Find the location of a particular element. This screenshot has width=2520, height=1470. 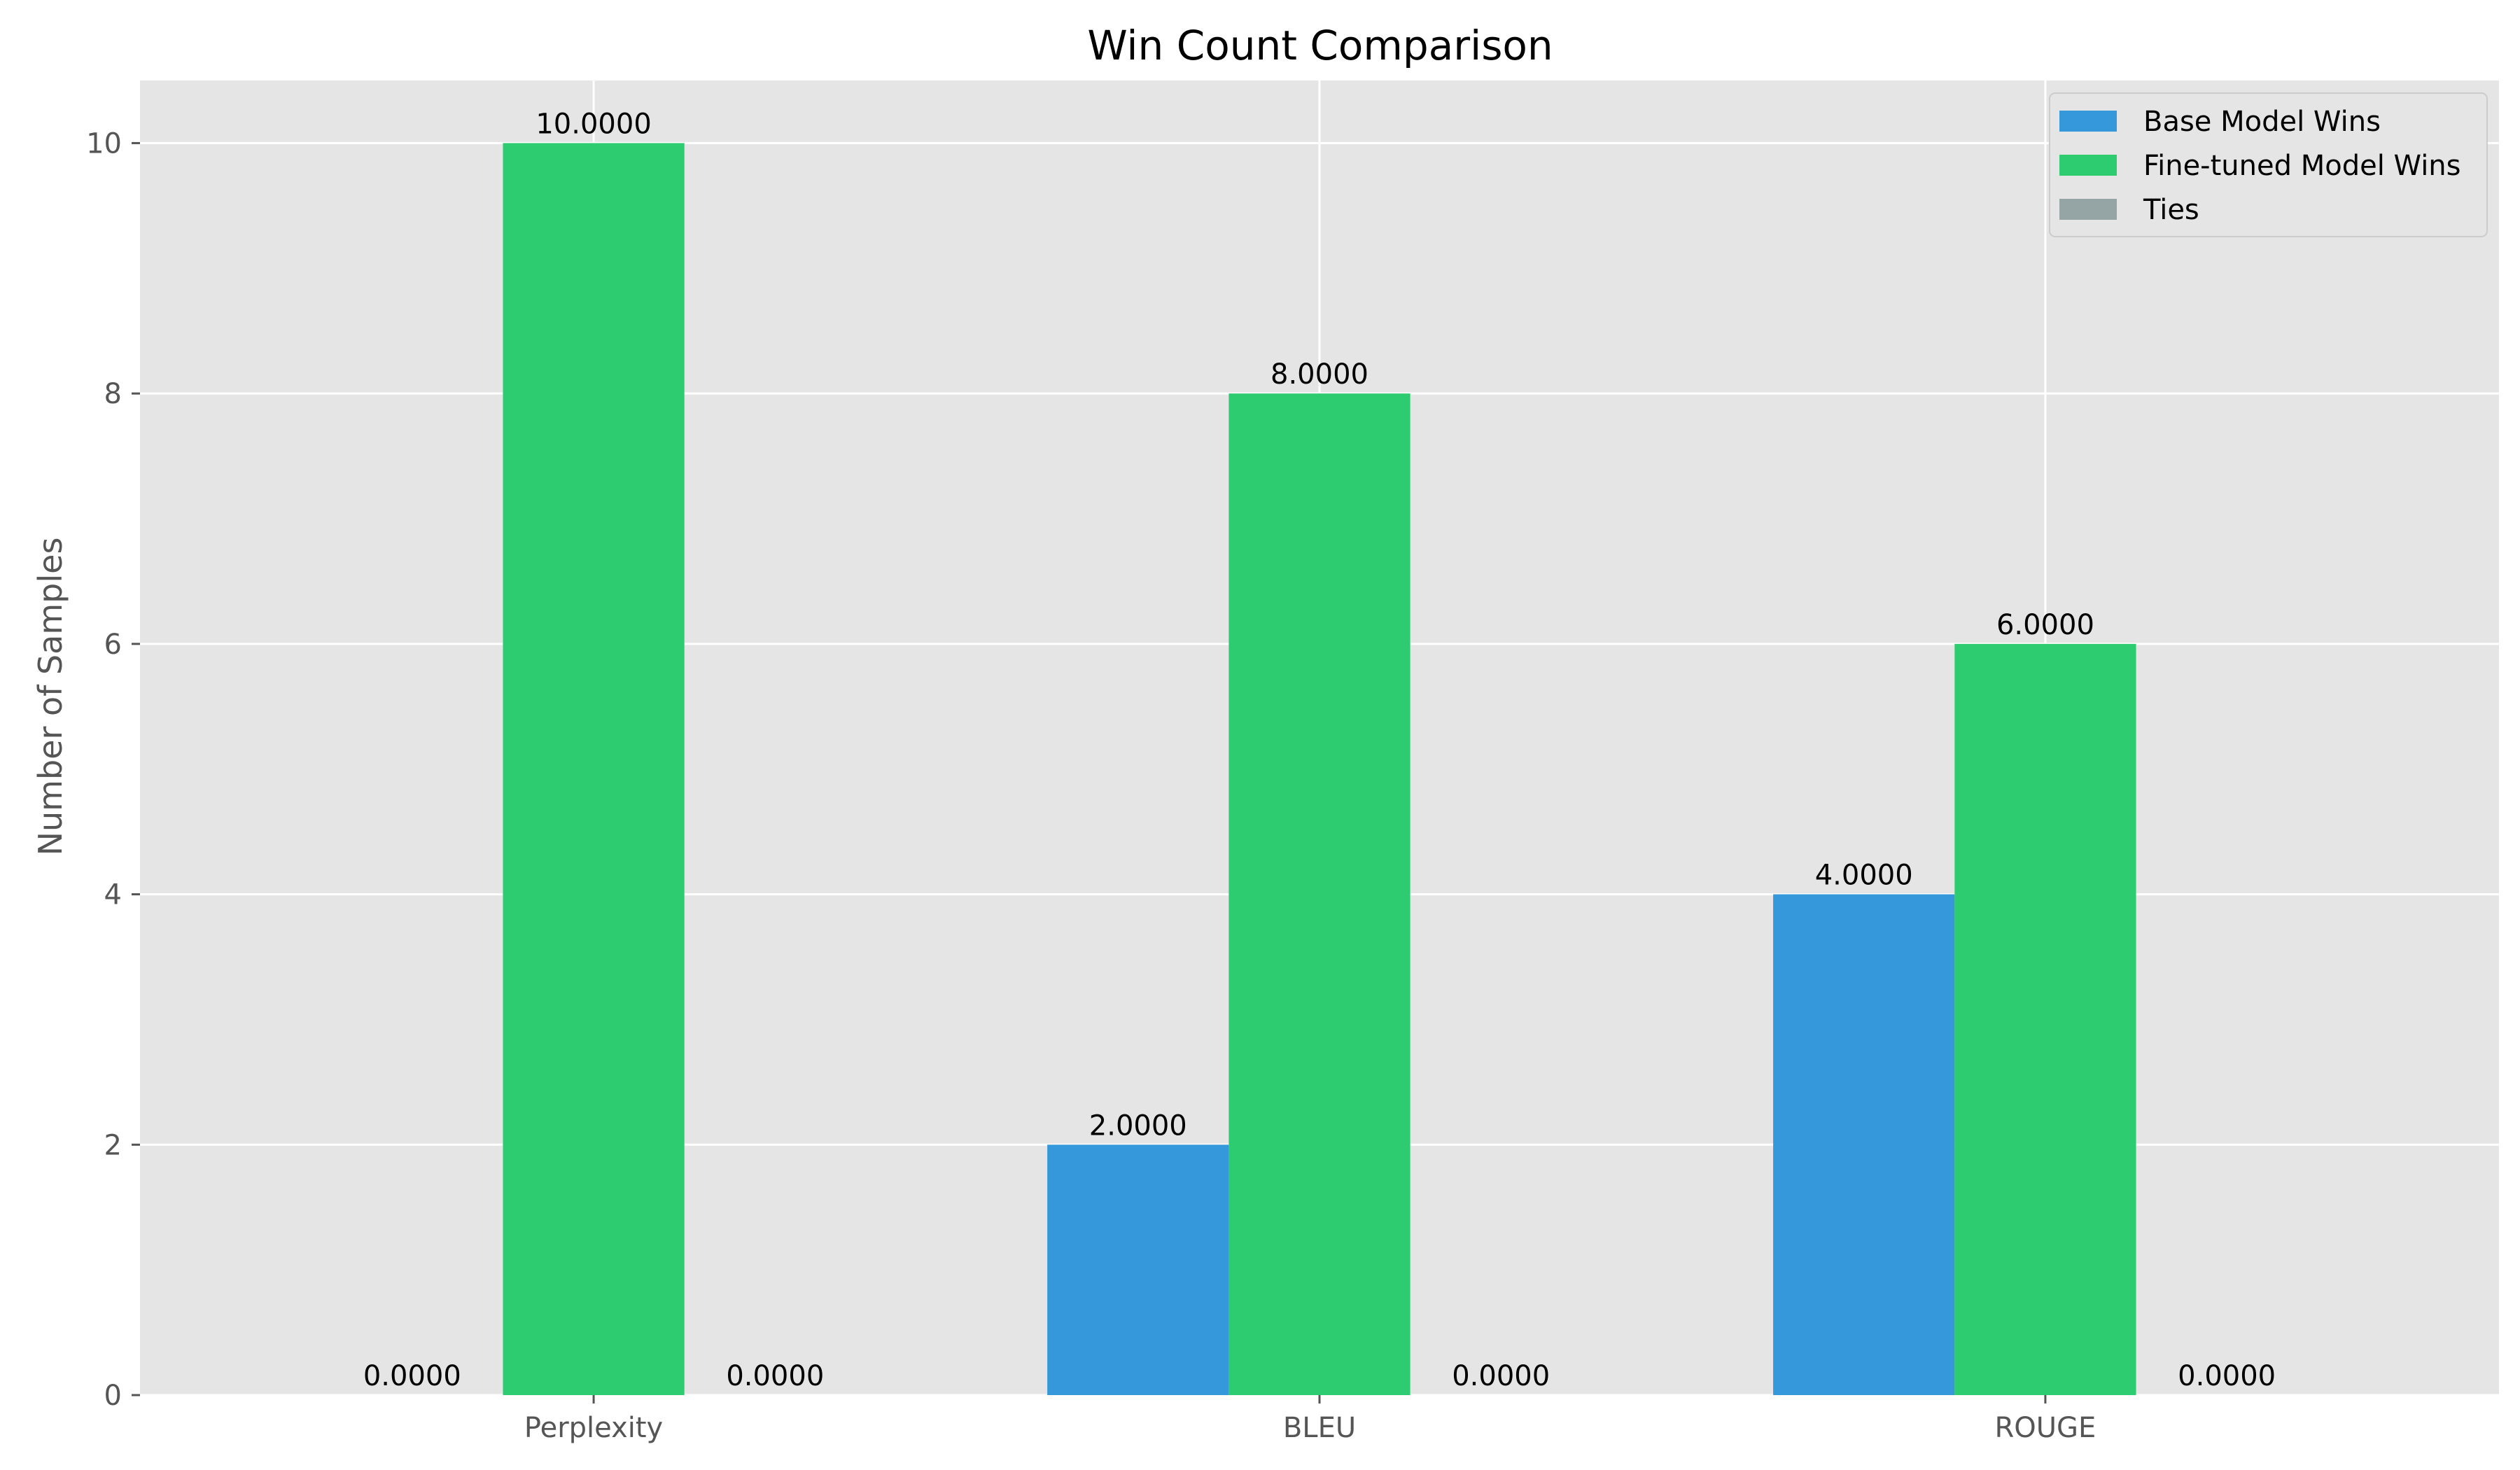

bar-value-label: 4.0000 is located at coordinates (1864, 876).